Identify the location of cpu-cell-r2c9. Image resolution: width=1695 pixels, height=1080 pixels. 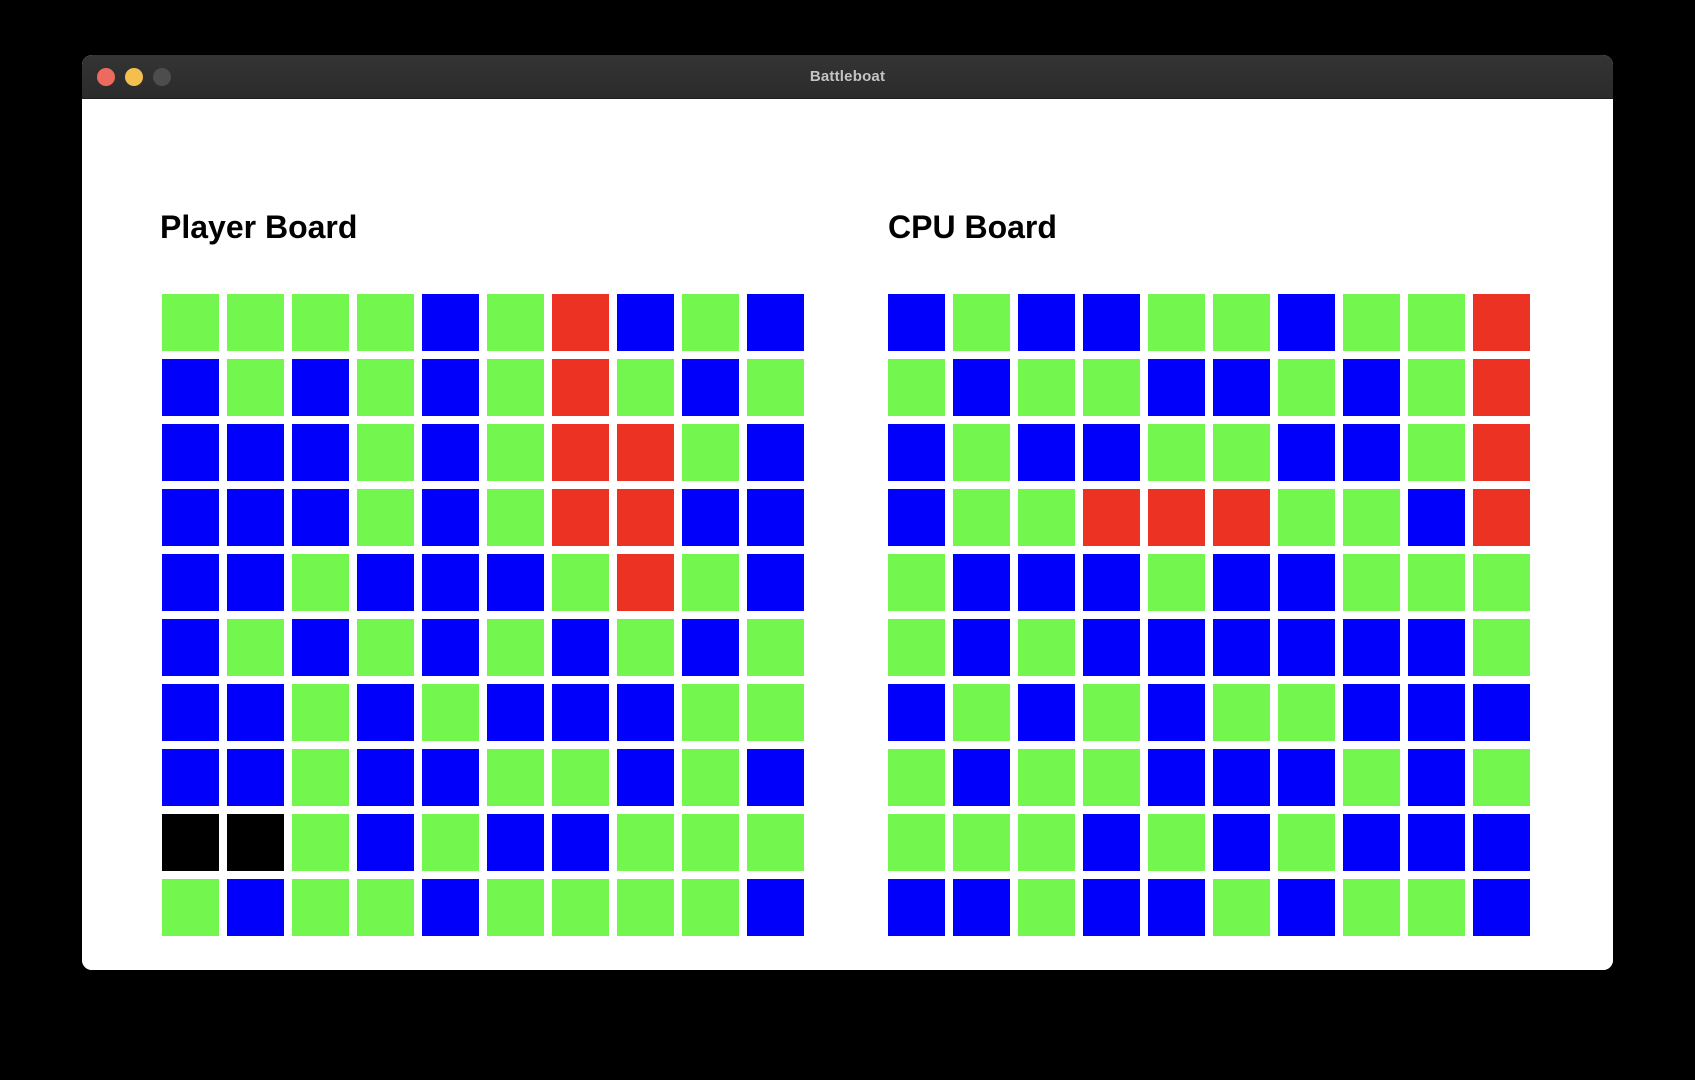
(1436, 387).